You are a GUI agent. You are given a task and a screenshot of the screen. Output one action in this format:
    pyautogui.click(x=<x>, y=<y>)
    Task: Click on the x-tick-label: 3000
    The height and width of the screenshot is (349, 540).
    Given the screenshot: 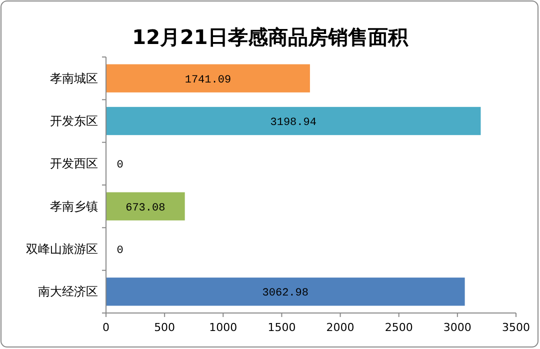 What is the action you would take?
    pyautogui.click(x=457, y=327)
    